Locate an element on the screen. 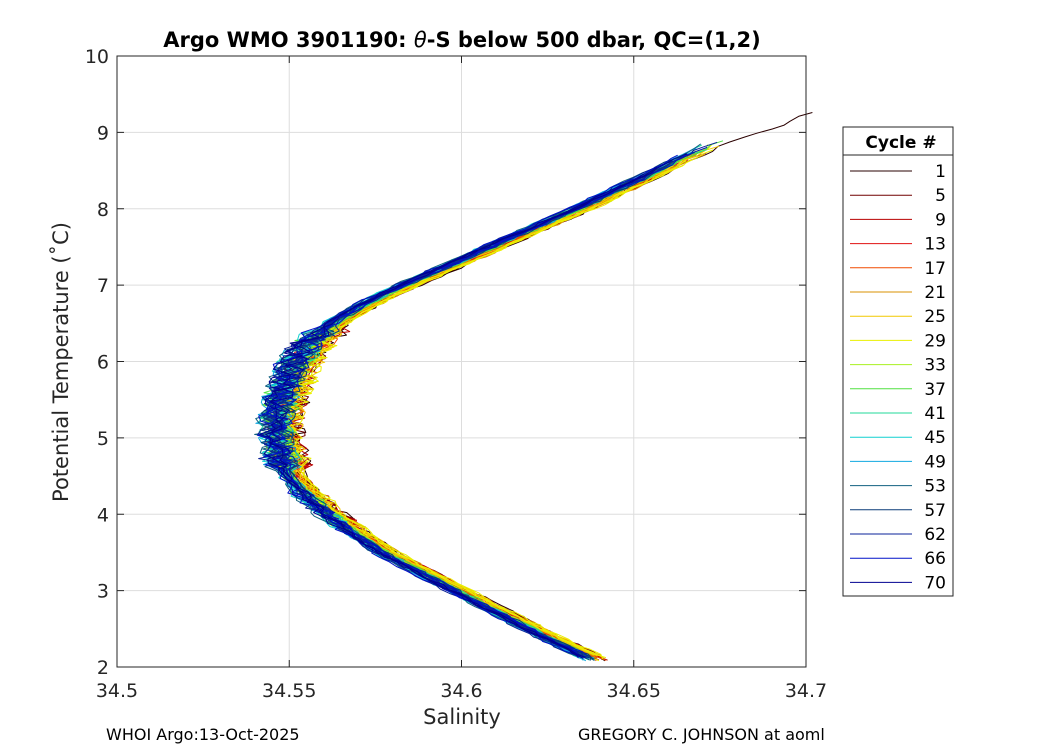 The image size is (1050, 750). legend-label: 25 is located at coordinates (935, 317).